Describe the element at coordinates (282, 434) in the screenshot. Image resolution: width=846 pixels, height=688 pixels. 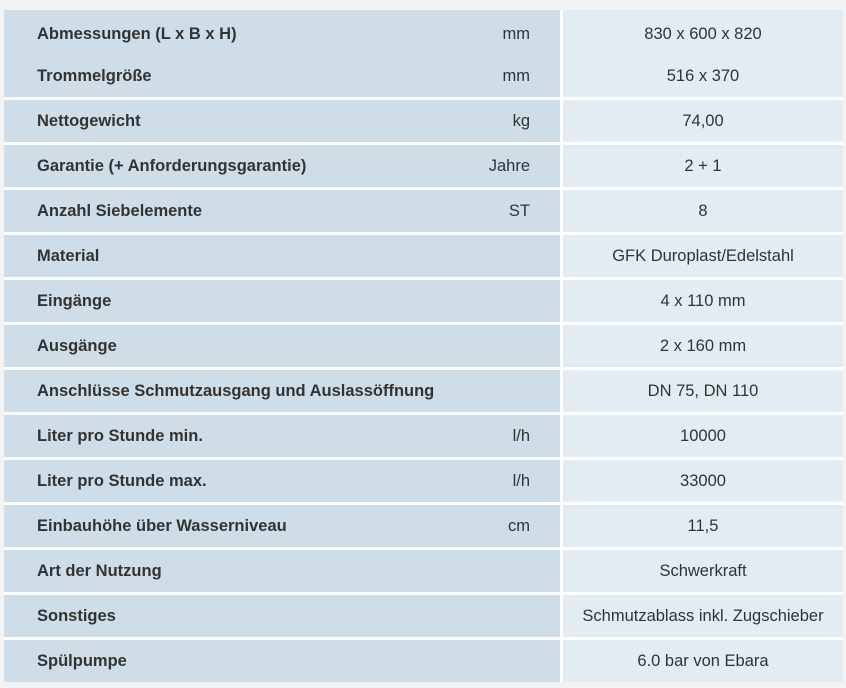
I see `spec-label-cell: Liter pro Stunde min. l/h` at that location.